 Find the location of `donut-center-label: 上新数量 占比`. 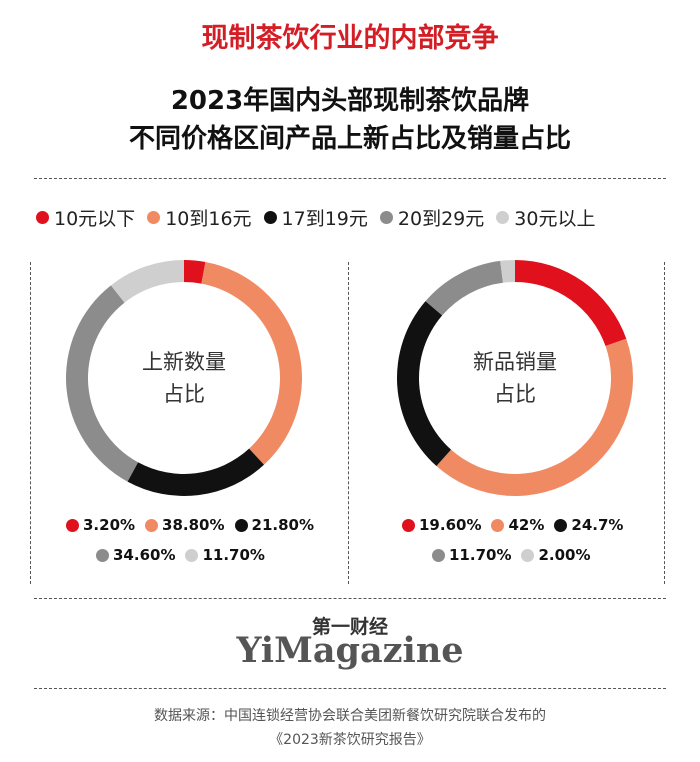

donut-center-label: 上新数量 占比 is located at coordinates (184, 378).